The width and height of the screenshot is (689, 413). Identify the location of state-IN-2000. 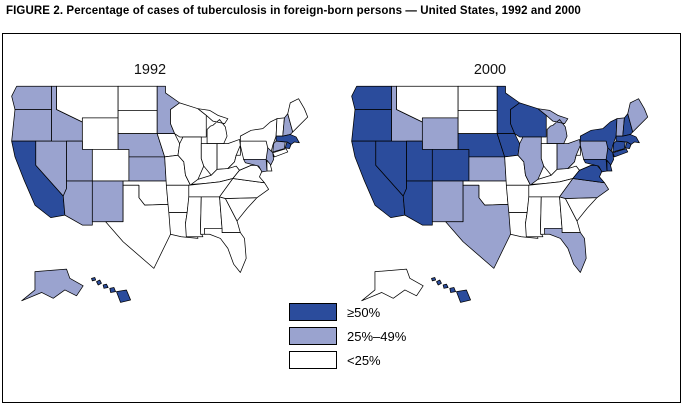
(549, 159).